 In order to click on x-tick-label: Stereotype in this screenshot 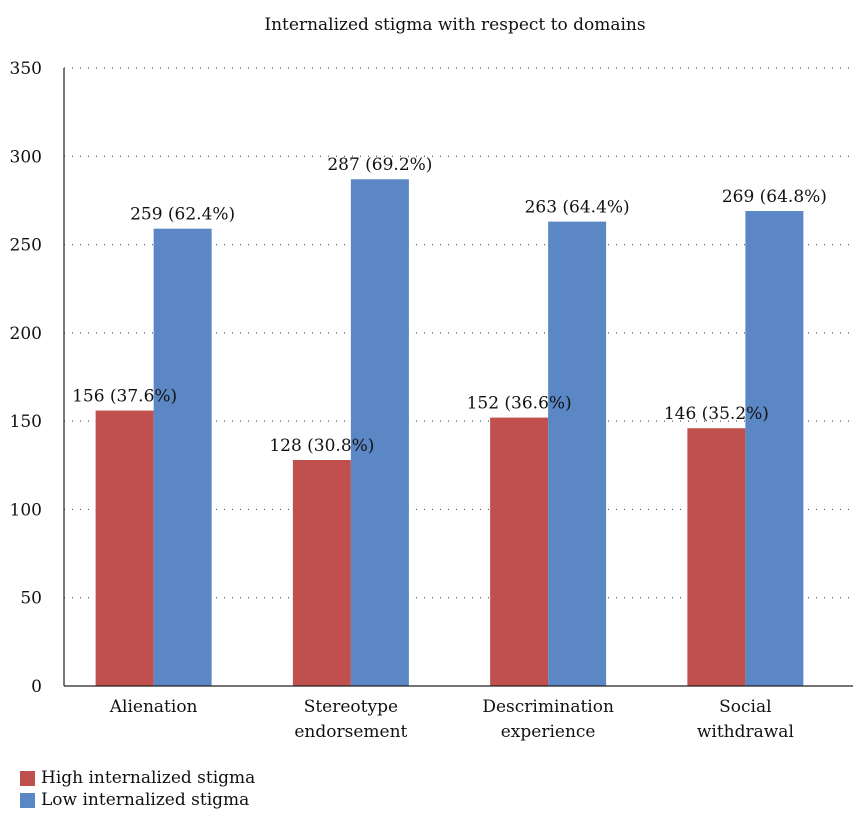, I will do `click(351, 707)`.